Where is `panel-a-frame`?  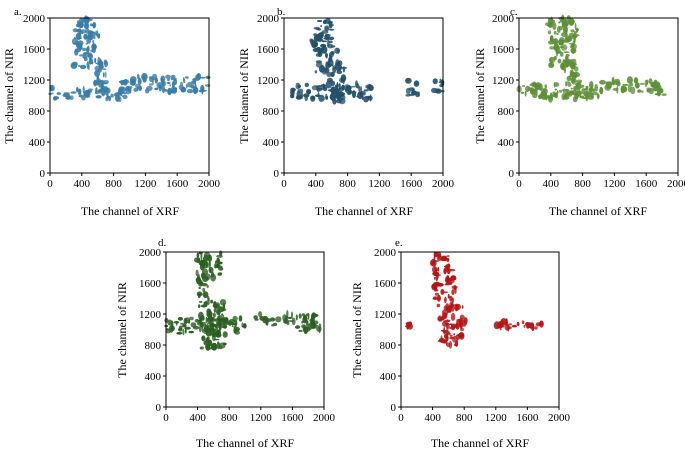 panel-a-frame is located at coordinates (129, 95).